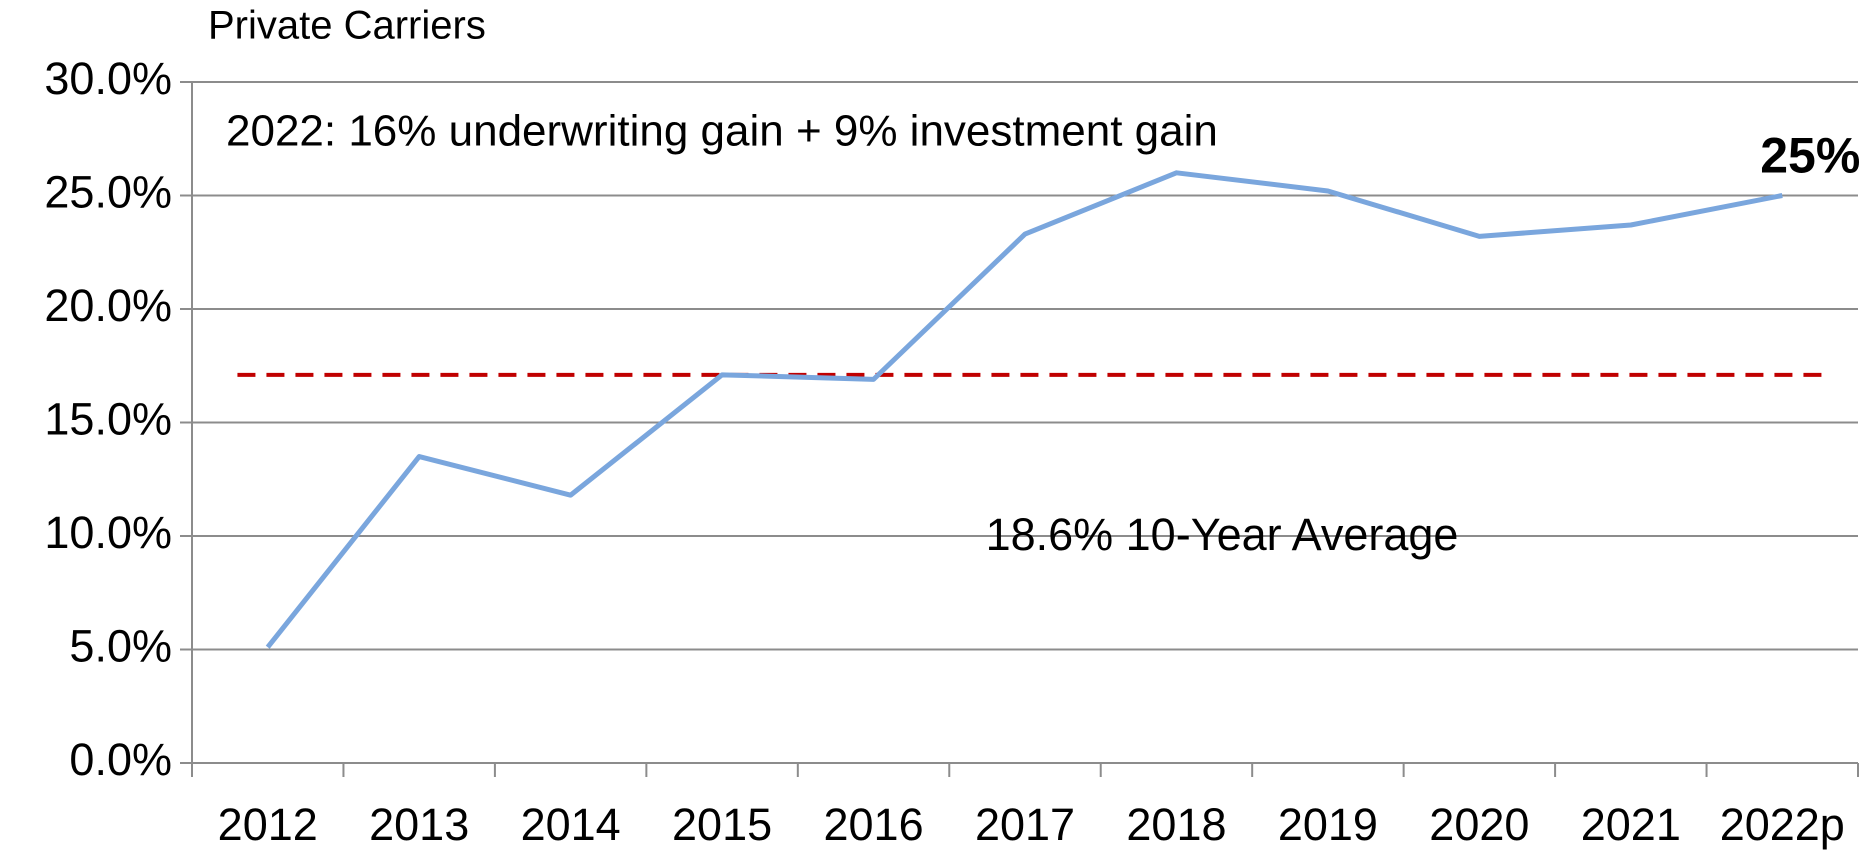  Describe the element at coordinates (1328, 824) in the screenshot. I see `x-tick-label: 2019` at that location.